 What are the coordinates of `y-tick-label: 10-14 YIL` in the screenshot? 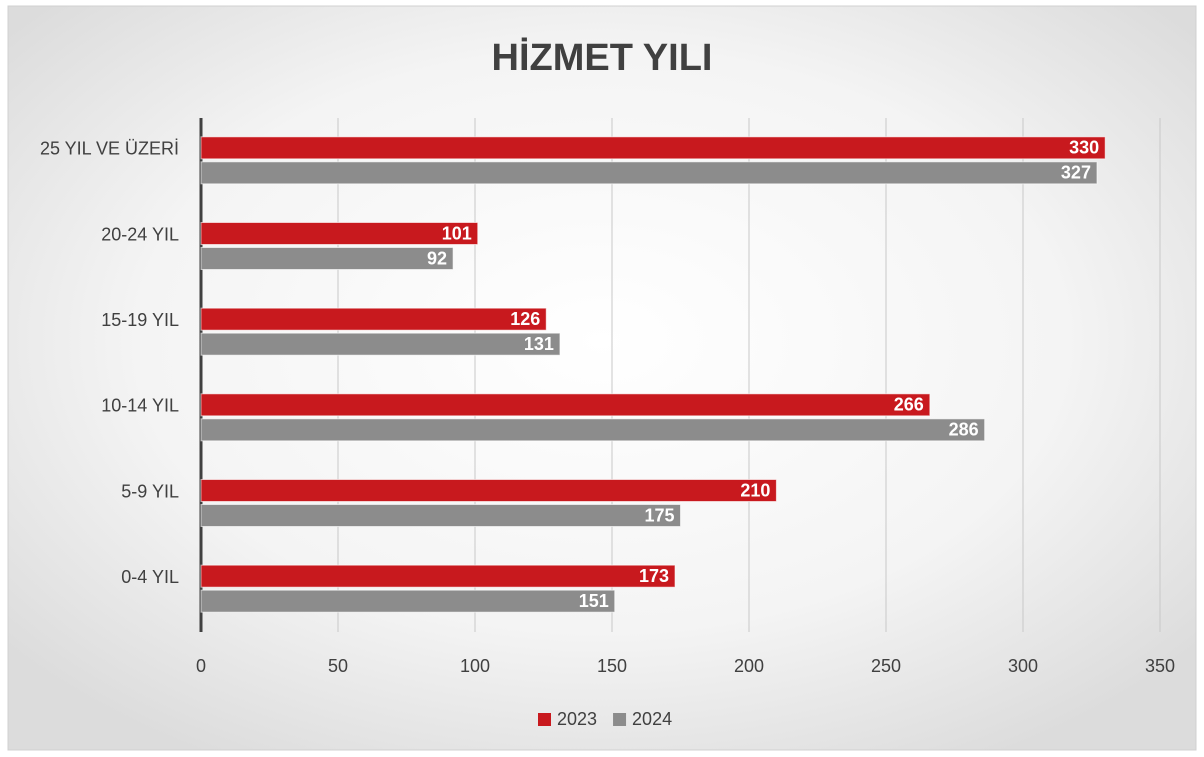 It's located at (140, 406).